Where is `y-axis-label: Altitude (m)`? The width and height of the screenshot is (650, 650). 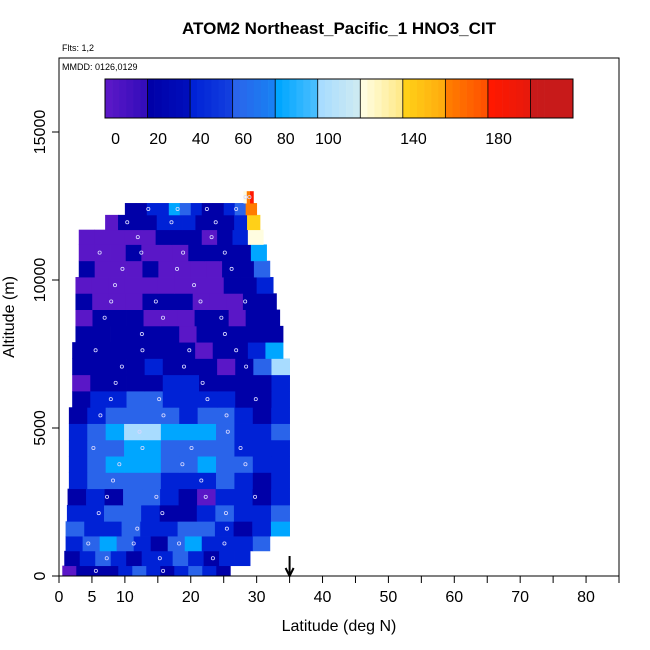
y-axis-label: Altitude (m) is located at coordinates (9, 317).